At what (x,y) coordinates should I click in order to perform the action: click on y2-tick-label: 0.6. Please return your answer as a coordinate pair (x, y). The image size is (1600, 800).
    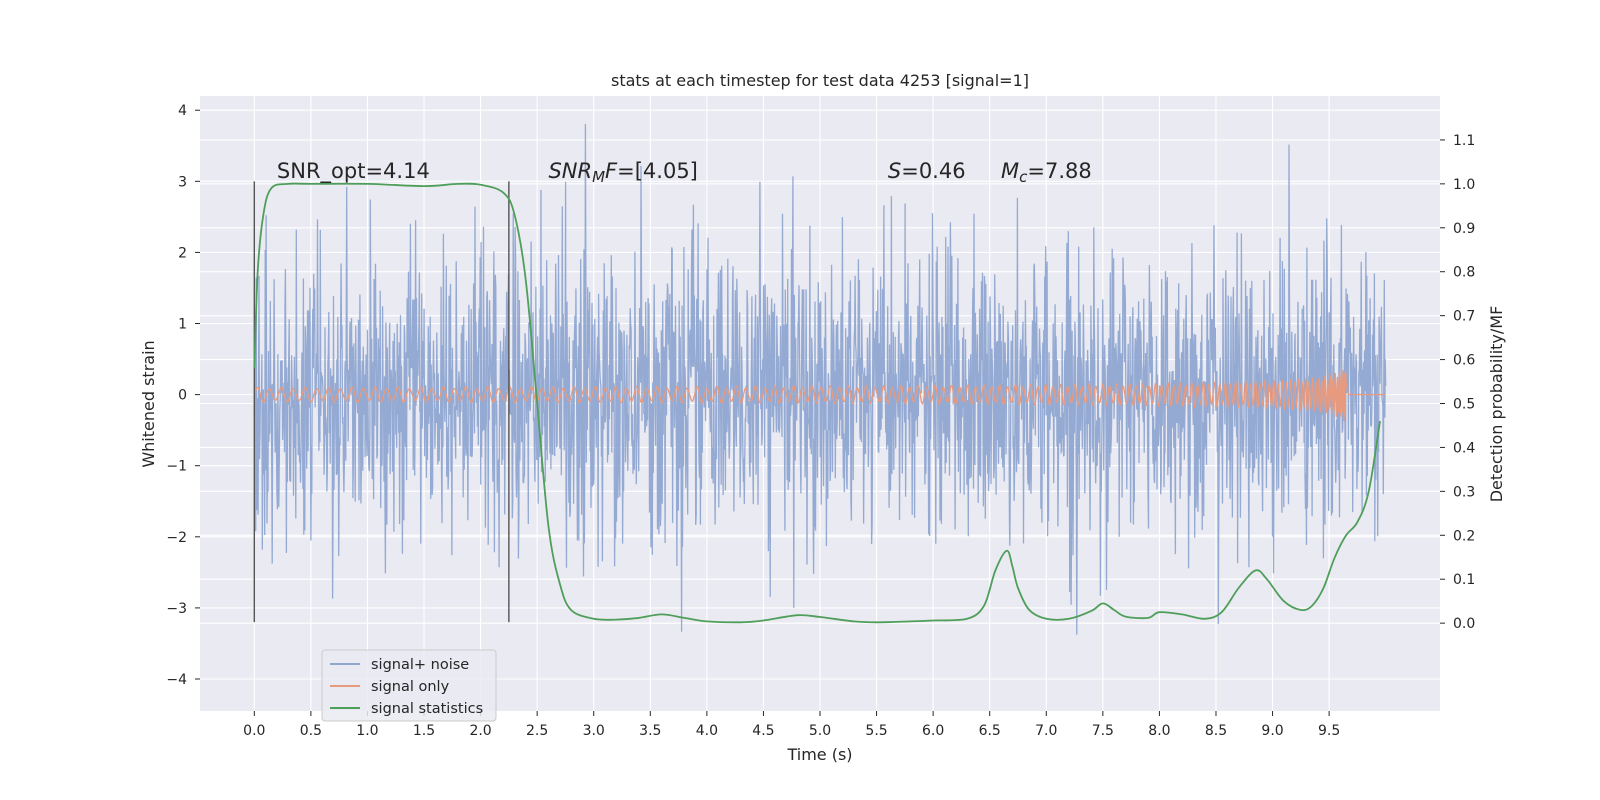
    Looking at the image, I should click on (1464, 361).